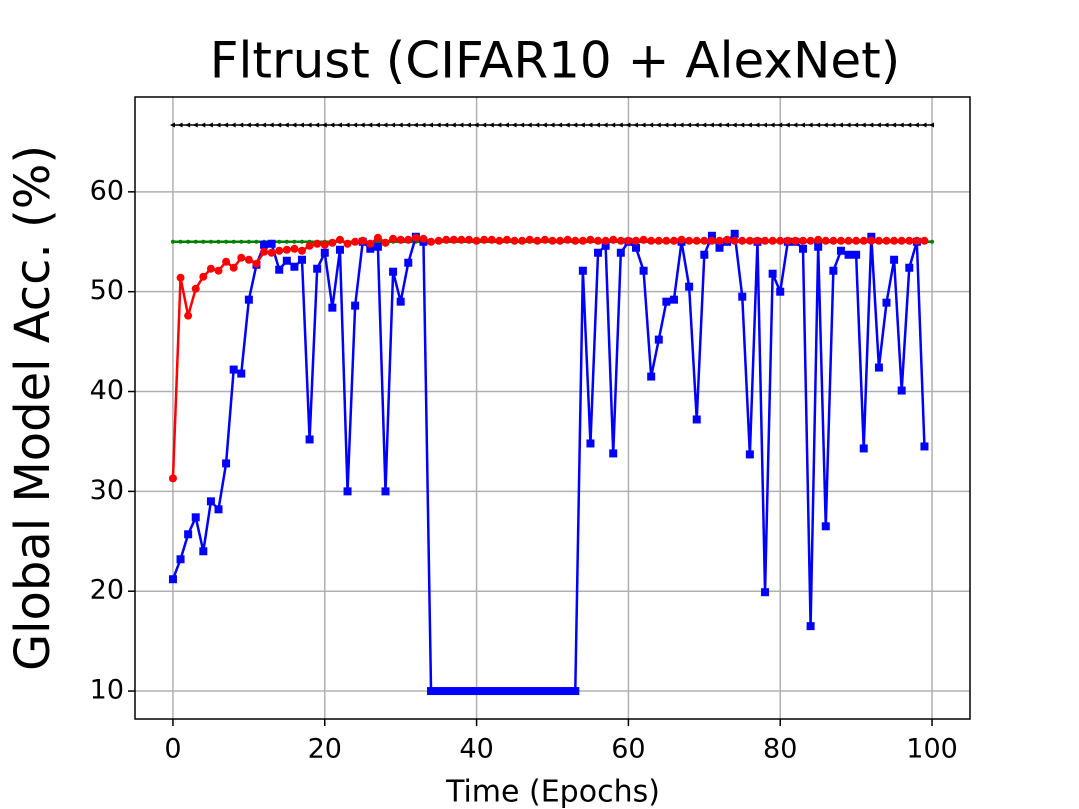 The width and height of the screenshot is (1079, 809). I want to click on x-tick-label: 0, so click(172, 749).